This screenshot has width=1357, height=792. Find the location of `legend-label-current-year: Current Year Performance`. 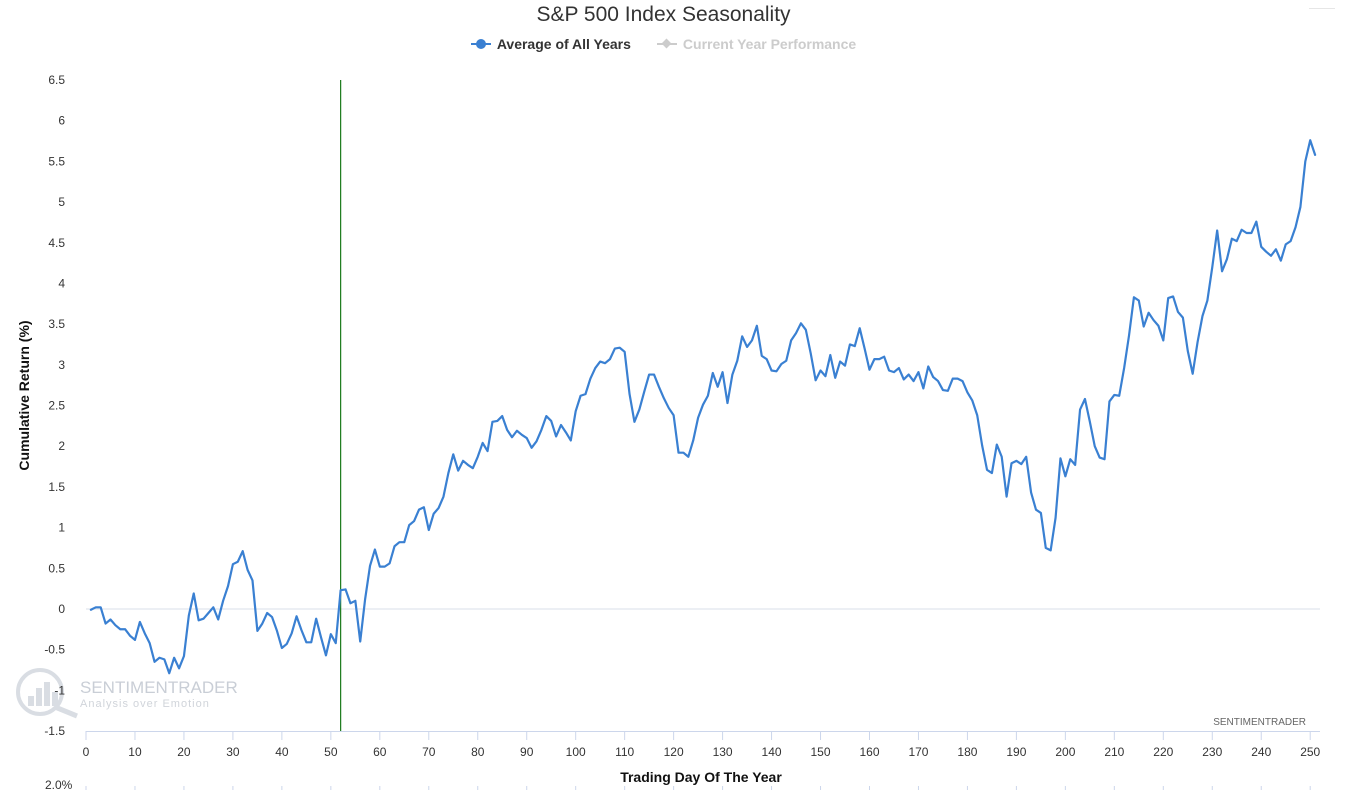

legend-label-current-year: Current Year Performance is located at coordinates (769, 44).